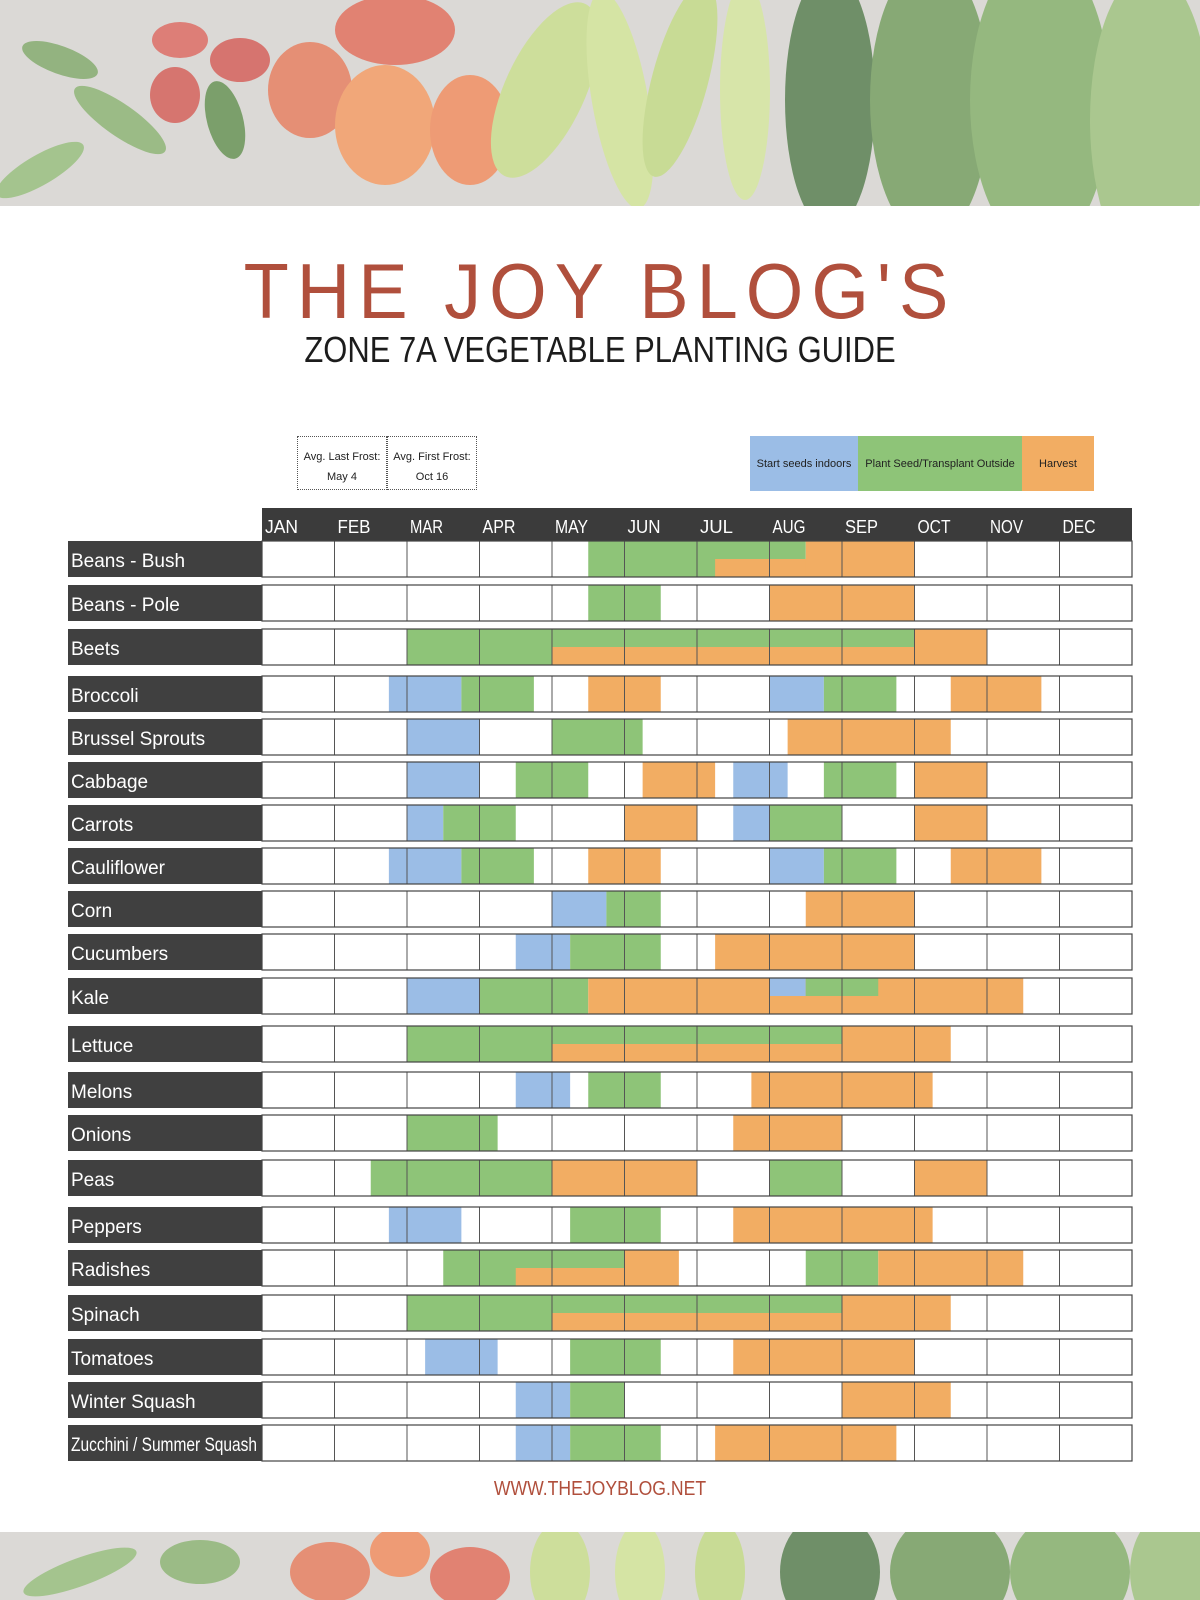 The width and height of the screenshot is (1200, 1600). What do you see at coordinates (101, 1092) in the screenshot?
I see `crop-label: Melons` at bounding box center [101, 1092].